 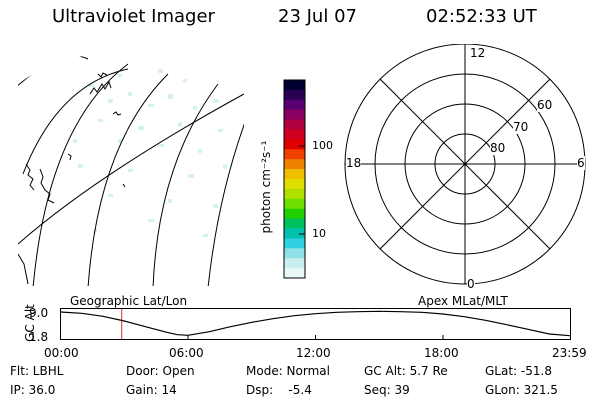 What do you see at coordinates (72, 178) in the screenshot?
I see `coastlines` at bounding box center [72, 178].